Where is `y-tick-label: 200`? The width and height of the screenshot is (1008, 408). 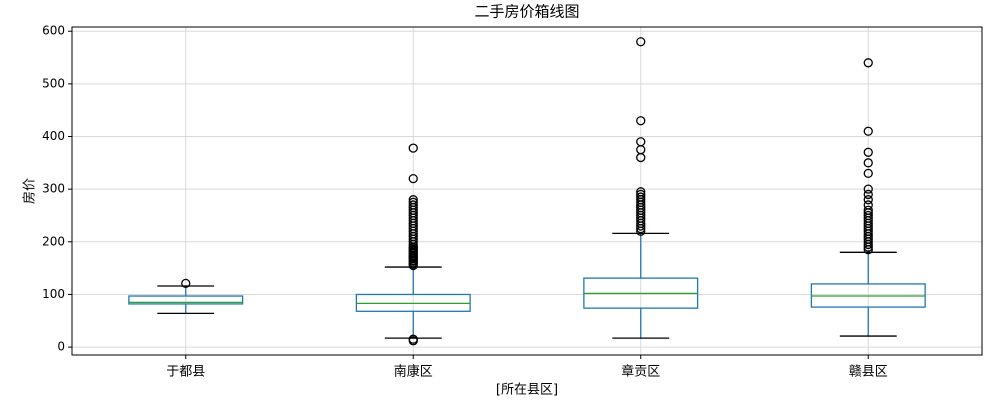 y-tick-label: 200 is located at coordinates (53, 241).